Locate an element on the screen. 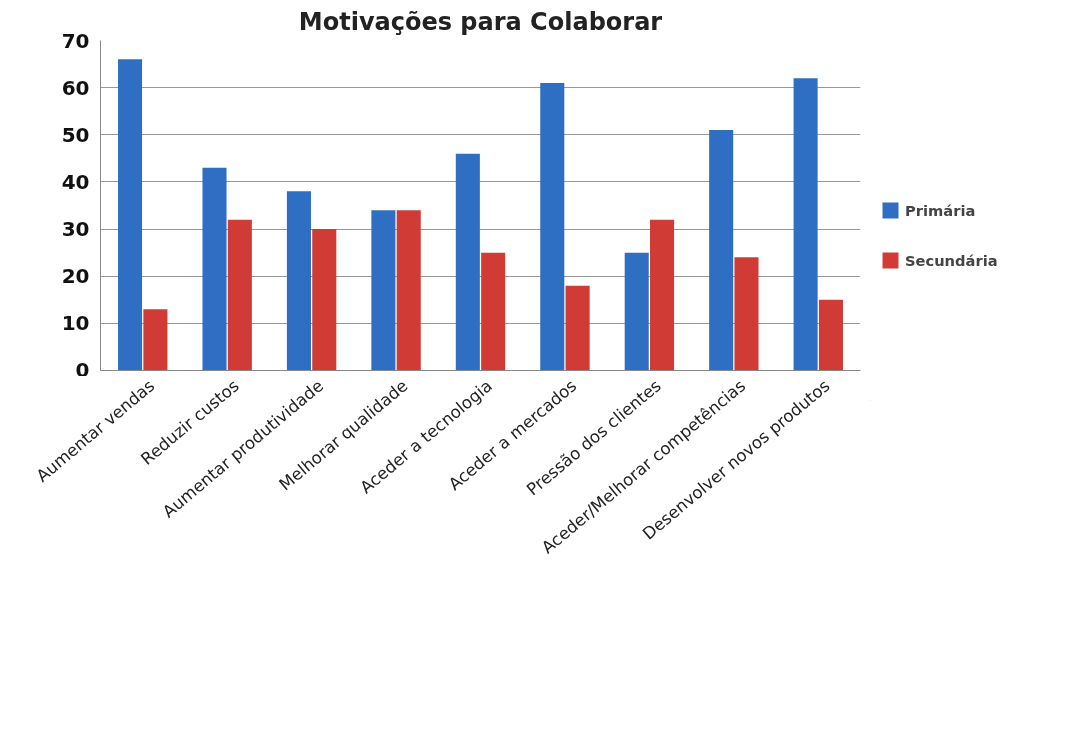  legend-label: Primária is located at coordinates (940, 210).